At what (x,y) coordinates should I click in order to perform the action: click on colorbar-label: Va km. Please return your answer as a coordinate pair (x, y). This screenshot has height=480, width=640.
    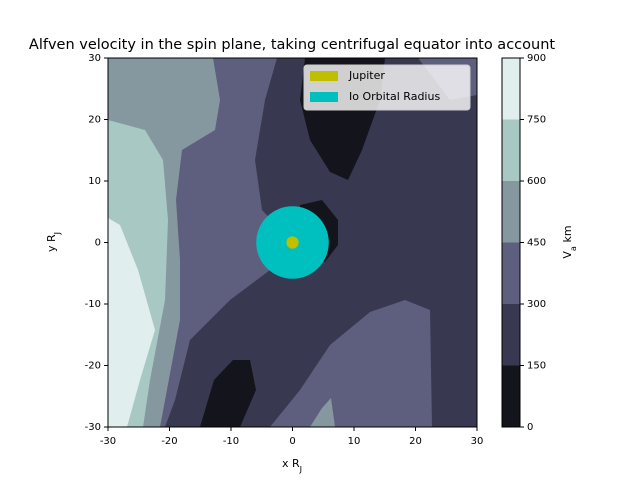
    Looking at the image, I should click on (569, 241).